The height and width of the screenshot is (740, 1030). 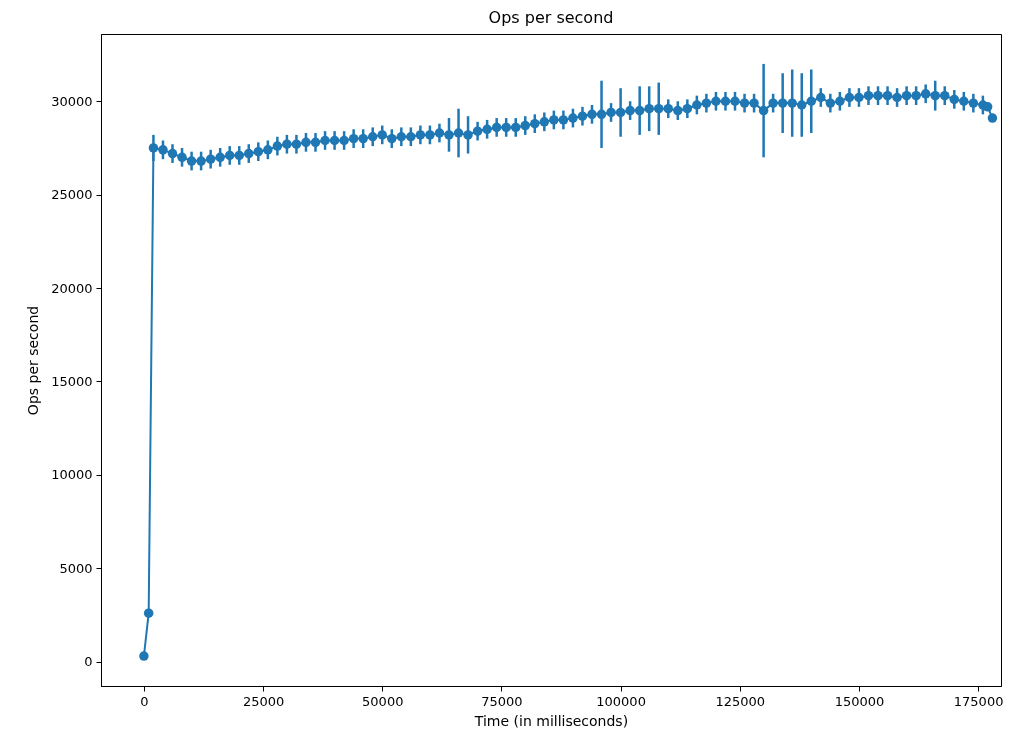 I want to click on x-tick-label: 150000, so click(x=859, y=701).